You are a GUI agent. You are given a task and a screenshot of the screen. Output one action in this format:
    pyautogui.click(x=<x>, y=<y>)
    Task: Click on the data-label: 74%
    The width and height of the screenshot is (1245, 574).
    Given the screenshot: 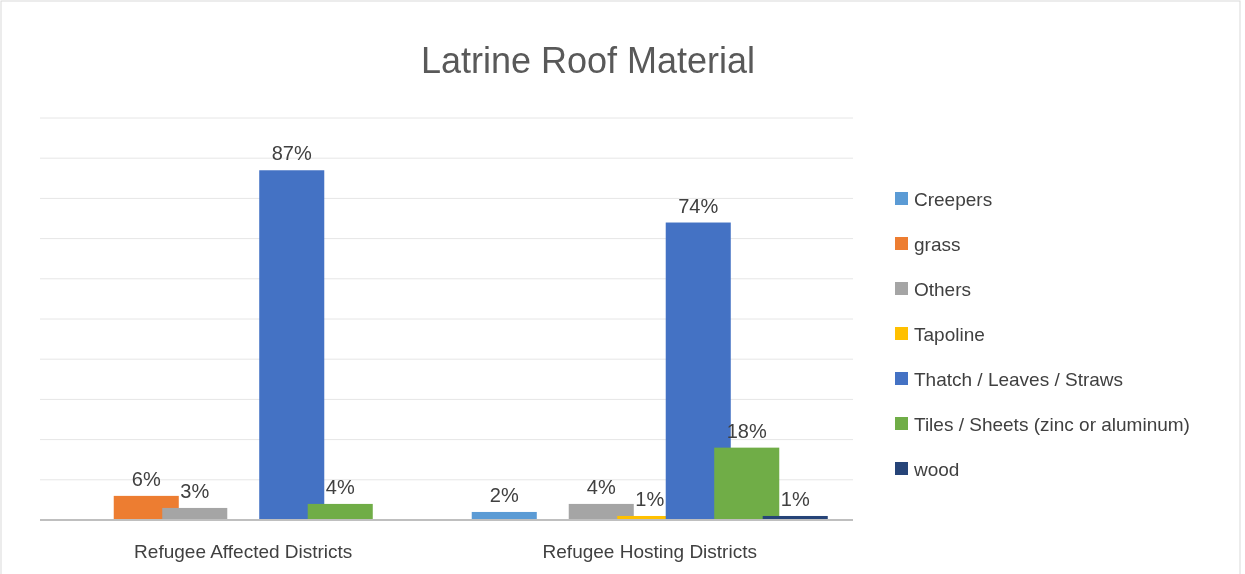 What is the action you would take?
    pyautogui.click(x=698, y=205)
    